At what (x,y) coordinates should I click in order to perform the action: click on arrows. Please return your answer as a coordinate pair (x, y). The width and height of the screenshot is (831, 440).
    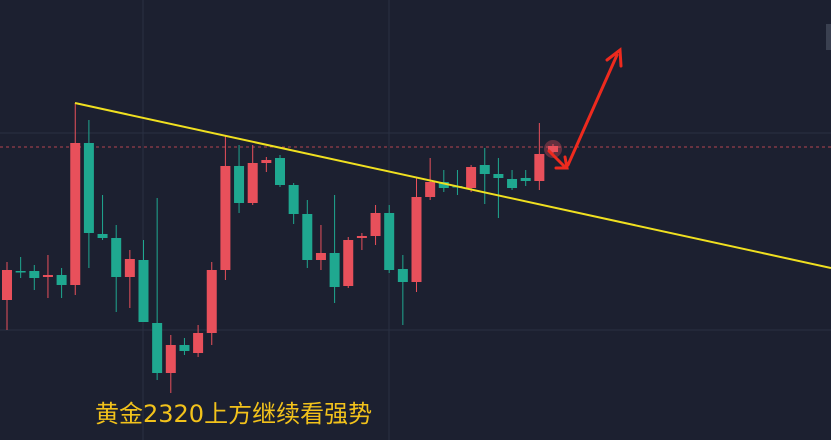
    Looking at the image, I should click on (585, 108).